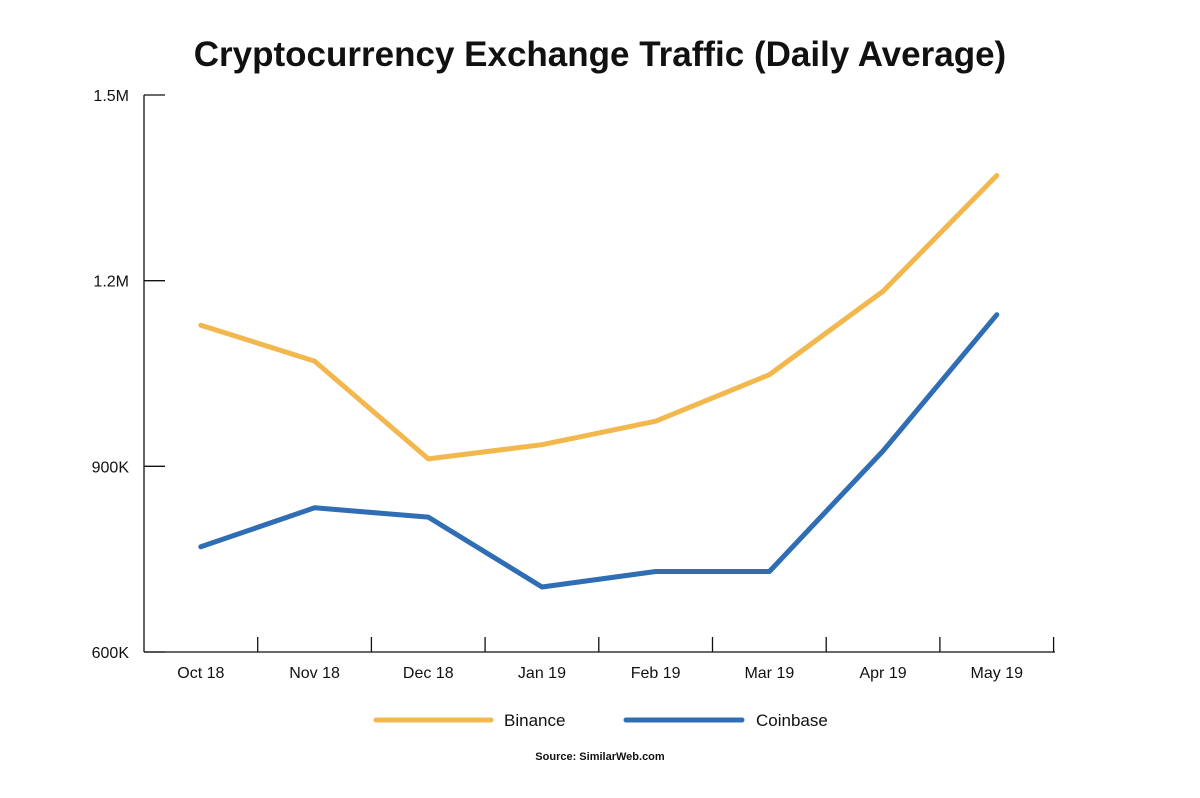 This screenshot has width=1200, height=798. Describe the element at coordinates (111, 282) in the screenshot. I see `y-tick-label: 1.2M` at that location.